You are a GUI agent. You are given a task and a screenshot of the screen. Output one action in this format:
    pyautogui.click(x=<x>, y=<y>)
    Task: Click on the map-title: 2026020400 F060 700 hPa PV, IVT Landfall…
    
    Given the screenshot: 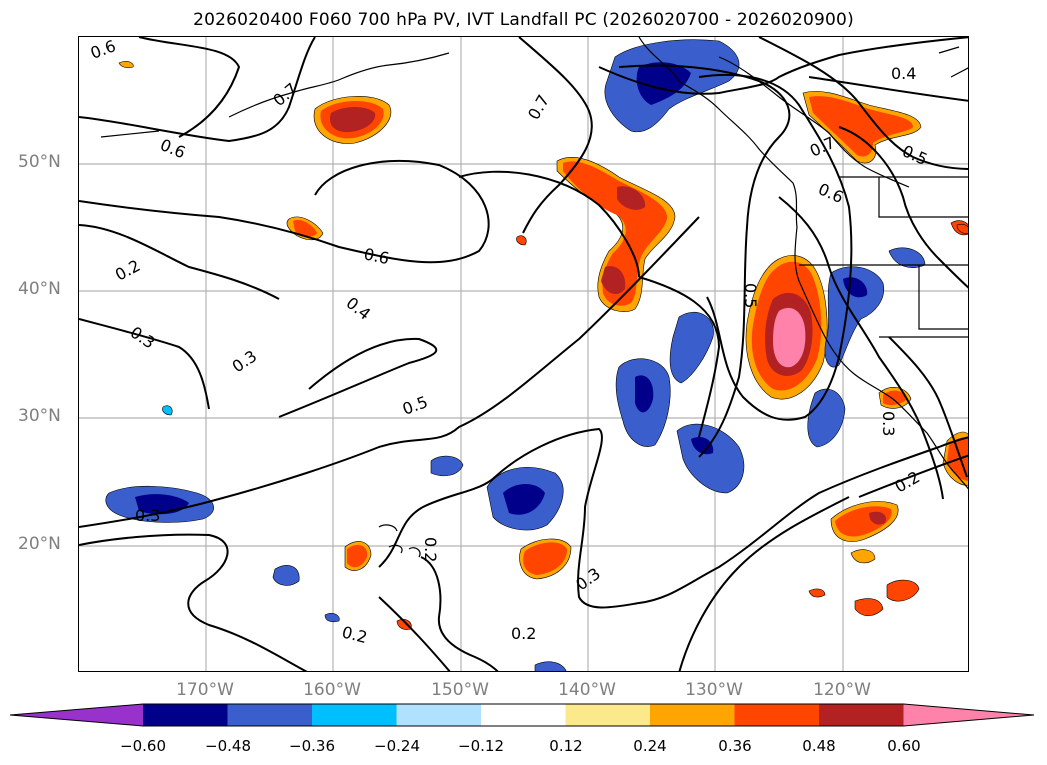 What is the action you would take?
    pyautogui.click(x=523, y=20)
    